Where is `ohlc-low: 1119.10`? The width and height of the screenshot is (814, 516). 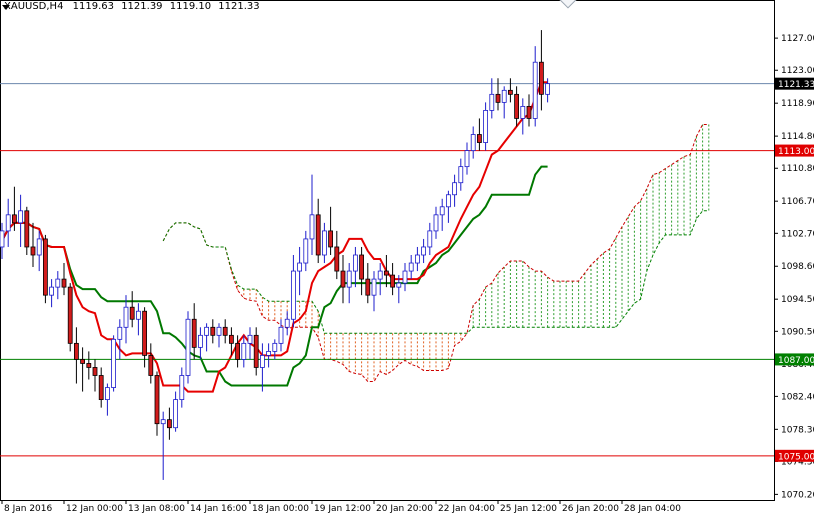
ohlc-low: 1119.10 is located at coordinates (190, 6).